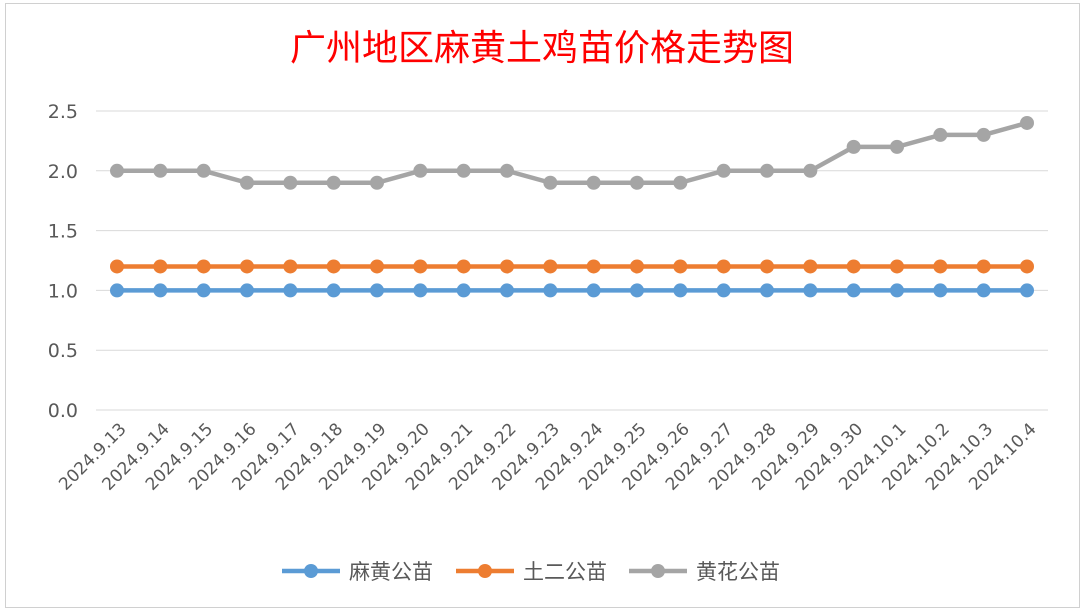 Image resolution: width=1085 pixels, height=614 pixels. I want to click on legend: 麻黄公苗 土二公苗 黄花公苗, so click(531, 572).